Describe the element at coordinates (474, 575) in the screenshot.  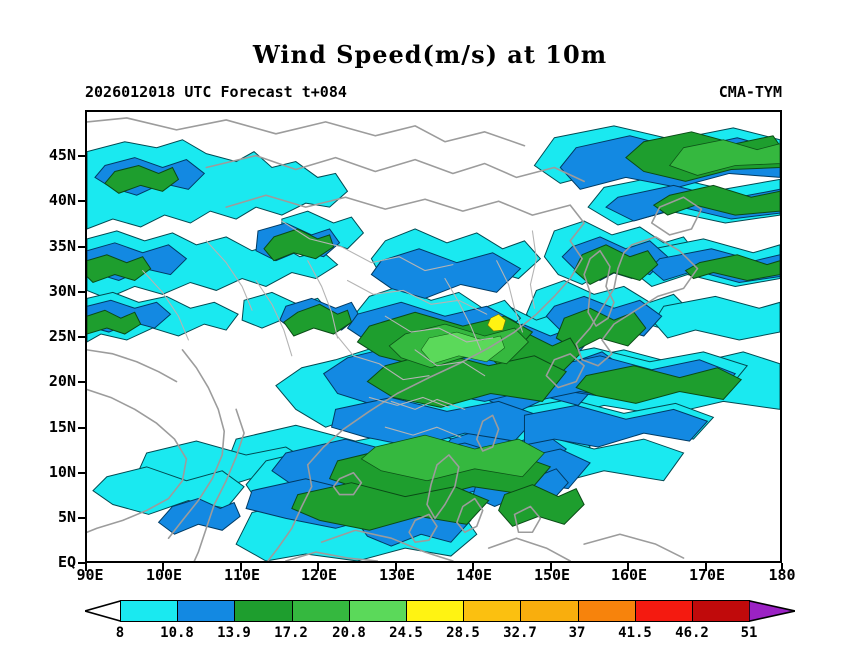
I see `x-axis-label-140e: 140E` at that location.